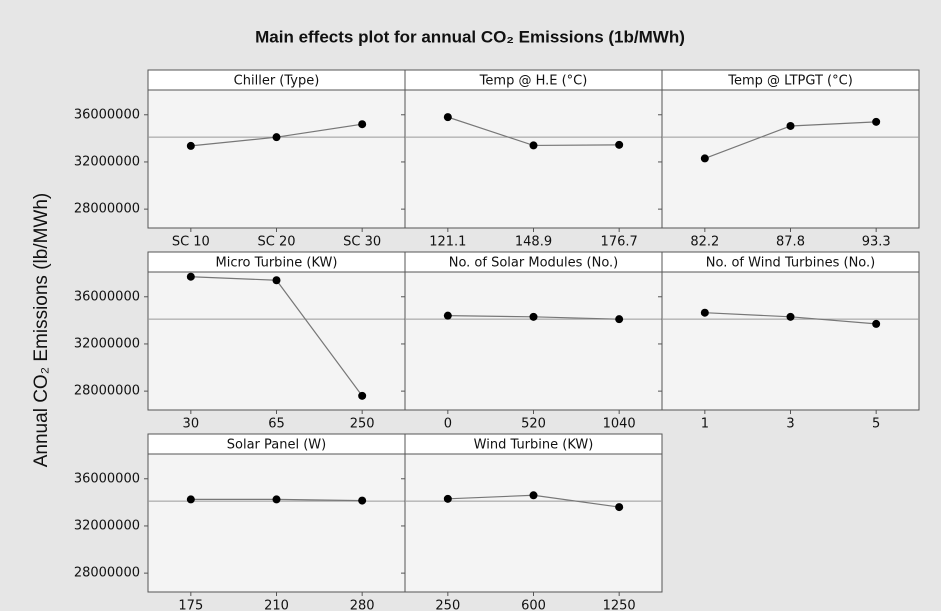 The height and width of the screenshot is (611, 941). I want to click on panel-title: Wind Turbine (KW), so click(534, 445).